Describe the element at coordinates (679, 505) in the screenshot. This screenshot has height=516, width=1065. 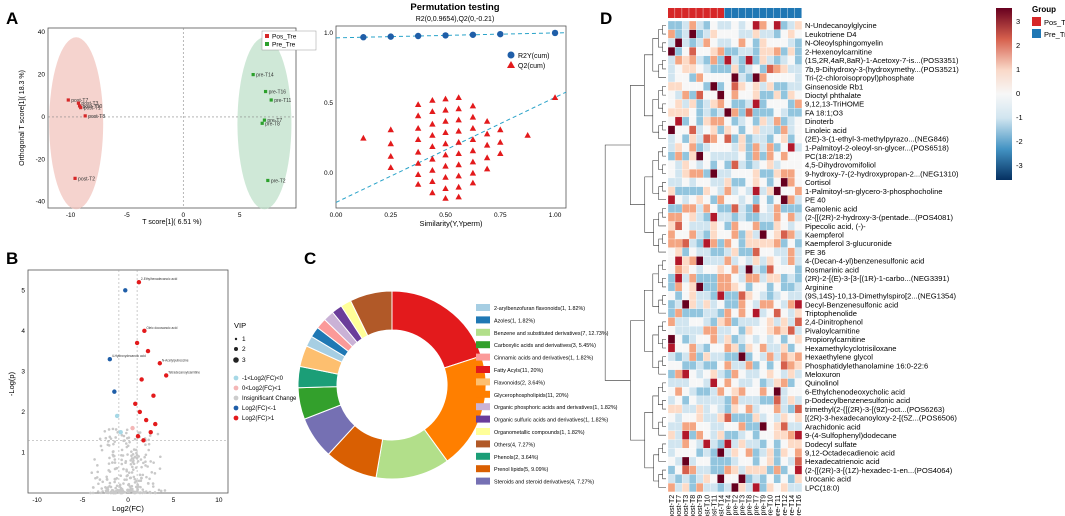
I see `heatmap-col-label: post-T7` at that location.